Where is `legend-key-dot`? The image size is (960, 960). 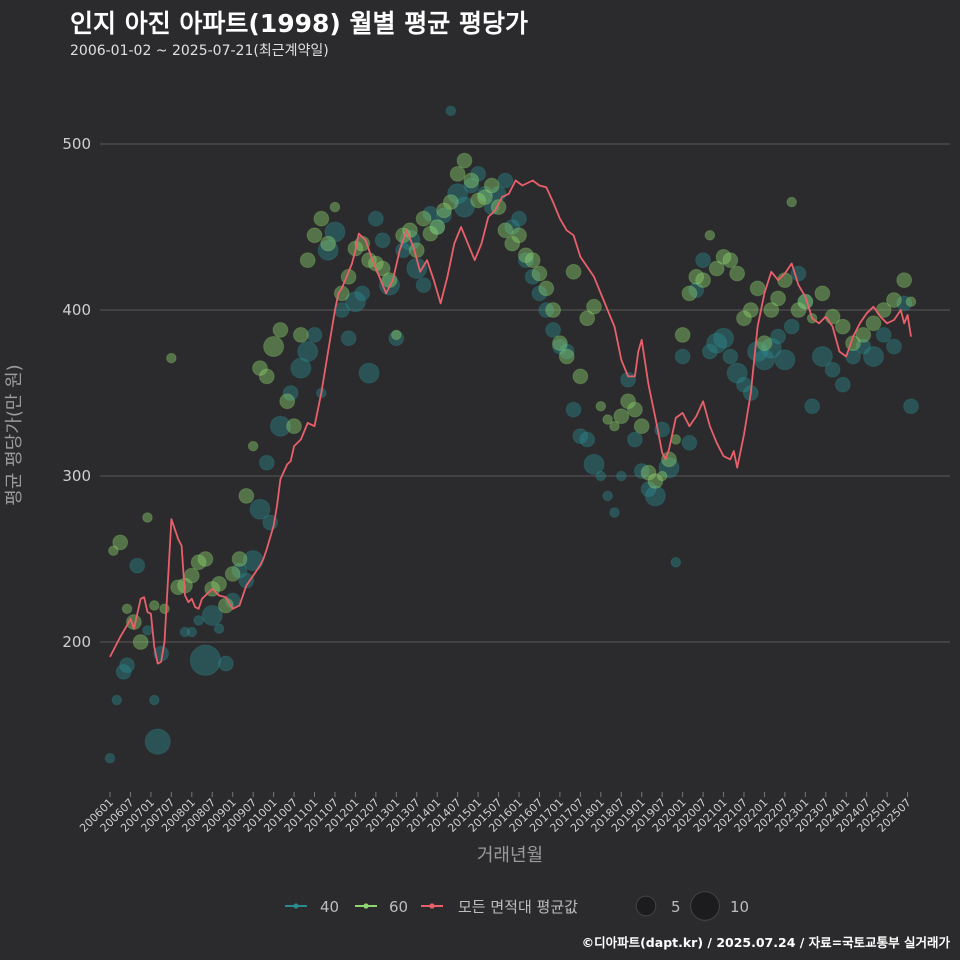 legend-key-dot is located at coordinates (296, 906).